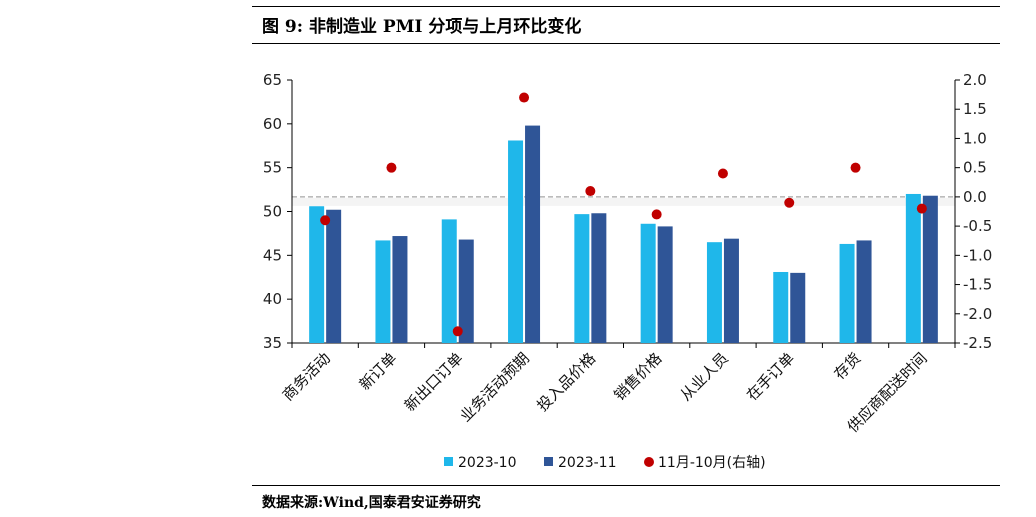 Image resolution: width=1036 pixels, height=517 pixels. Describe the element at coordinates (494, 387) in the screenshot. I see `category-label: 业务活动预期` at that location.